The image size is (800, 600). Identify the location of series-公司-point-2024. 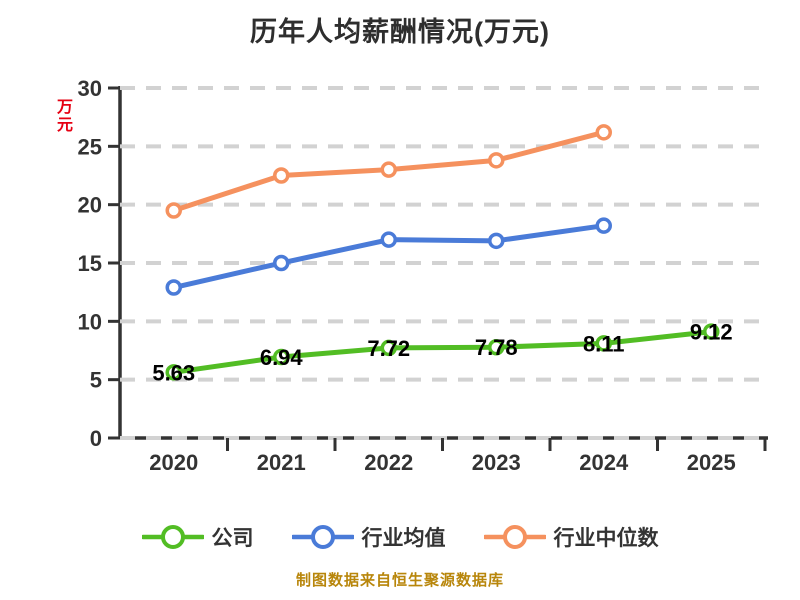
(603, 343).